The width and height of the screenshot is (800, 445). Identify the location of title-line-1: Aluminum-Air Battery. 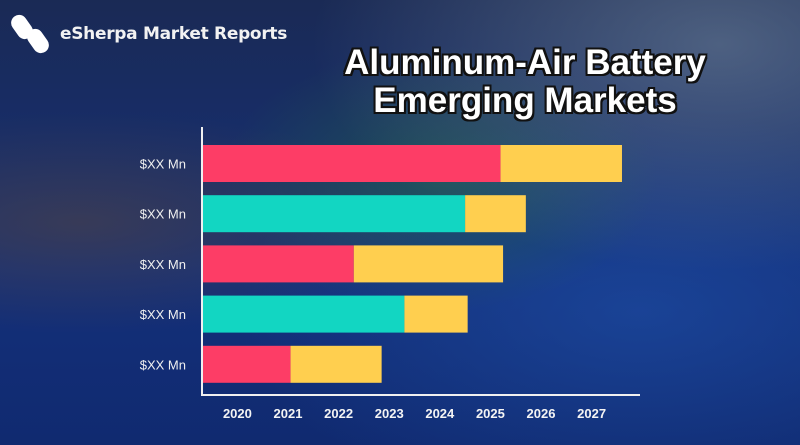
(525, 62).